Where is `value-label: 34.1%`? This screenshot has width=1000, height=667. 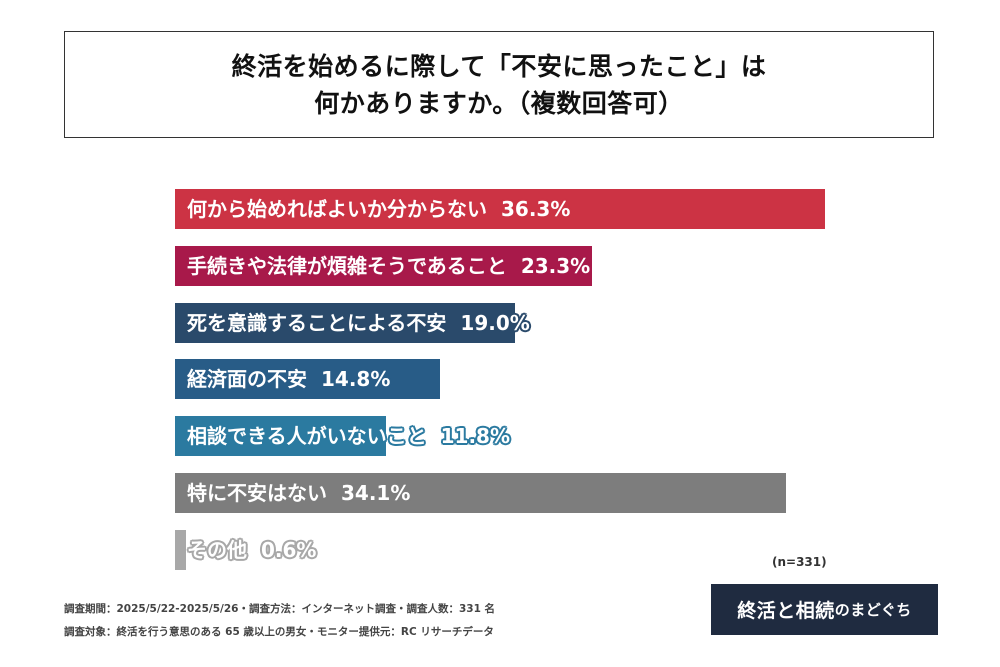 value-label: 34.1% is located at coordinates (376, 493).